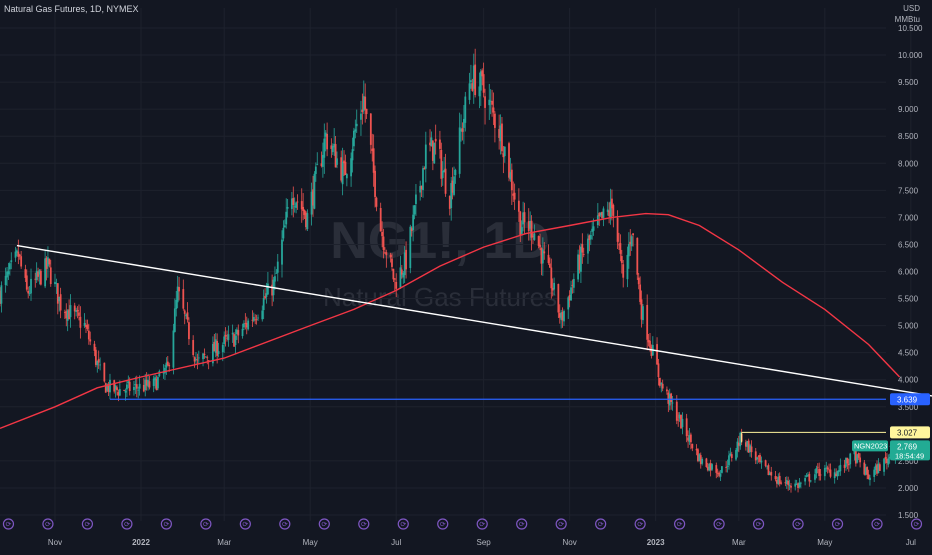 This screenshot has height=555, width=932. I want to click on x-tick-label: May, so click(310, 542).